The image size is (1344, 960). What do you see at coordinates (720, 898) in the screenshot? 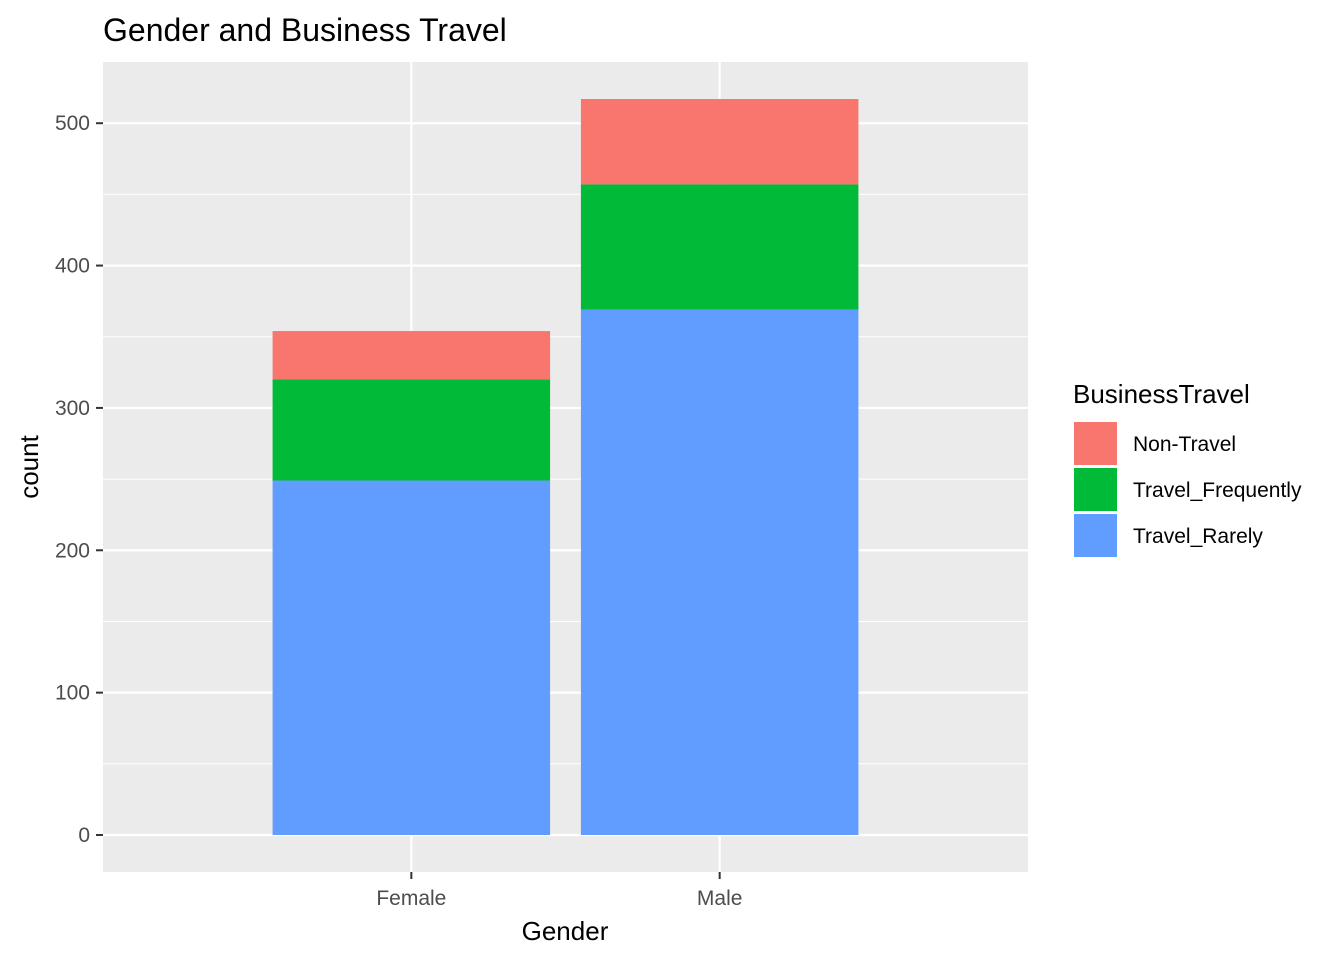
I see `x-tick-label: Male` at bounding box center [720, 898].